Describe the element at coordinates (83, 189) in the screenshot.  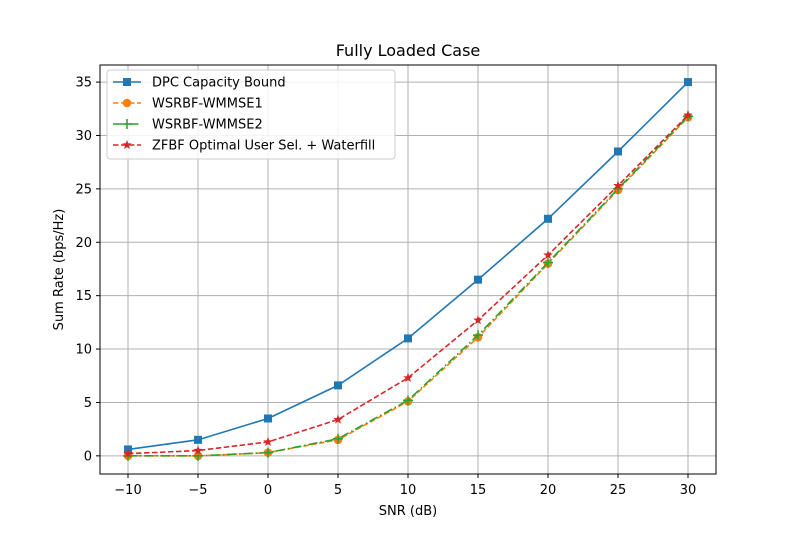
I see `y-tick-label: 25` at that location.